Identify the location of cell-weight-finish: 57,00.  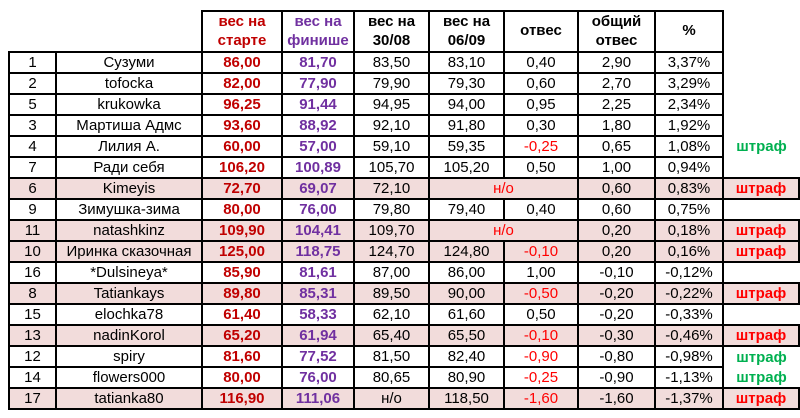
(318, 146).